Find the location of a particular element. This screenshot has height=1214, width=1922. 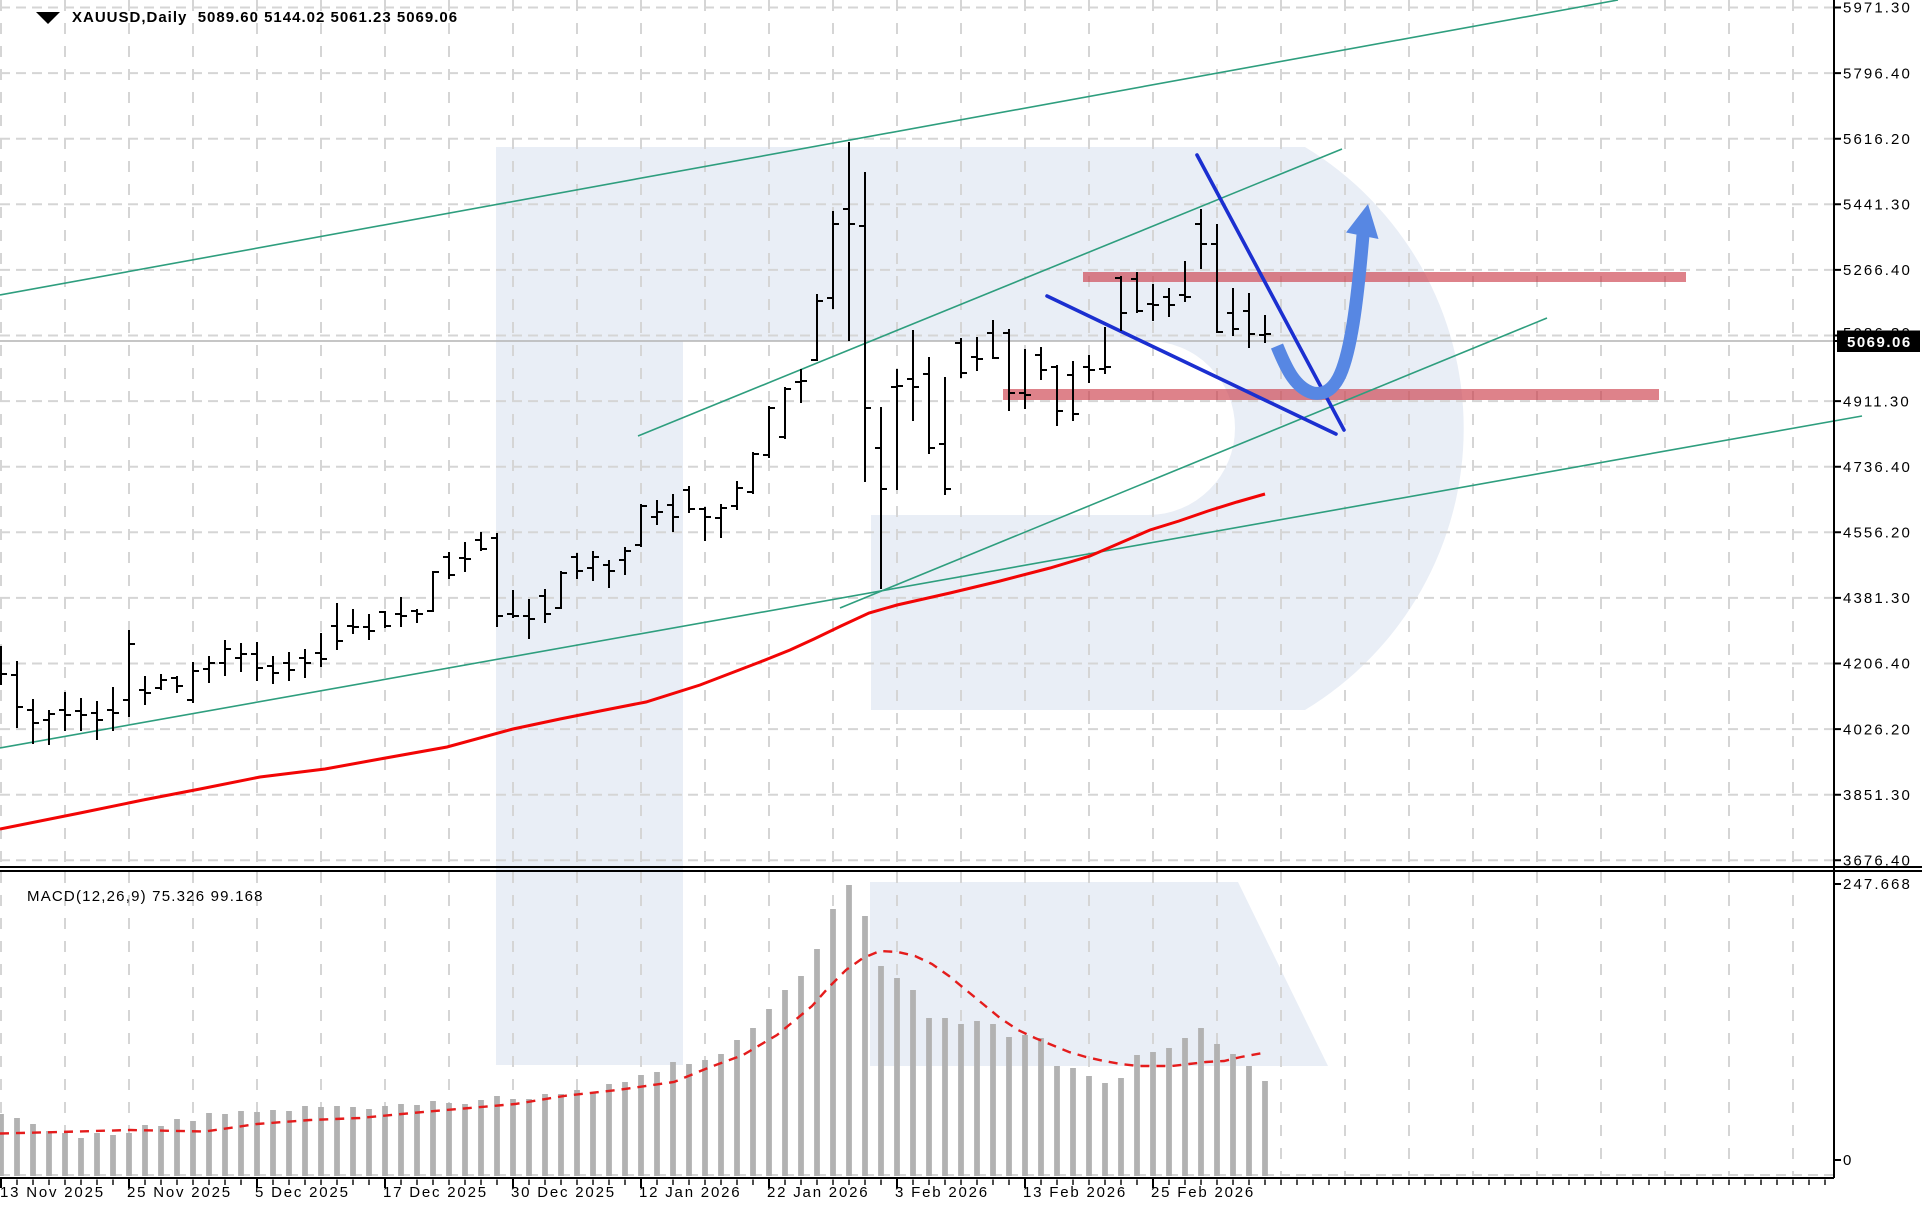

svg-text: 5971.30 is located at coordinates (1877, 8).